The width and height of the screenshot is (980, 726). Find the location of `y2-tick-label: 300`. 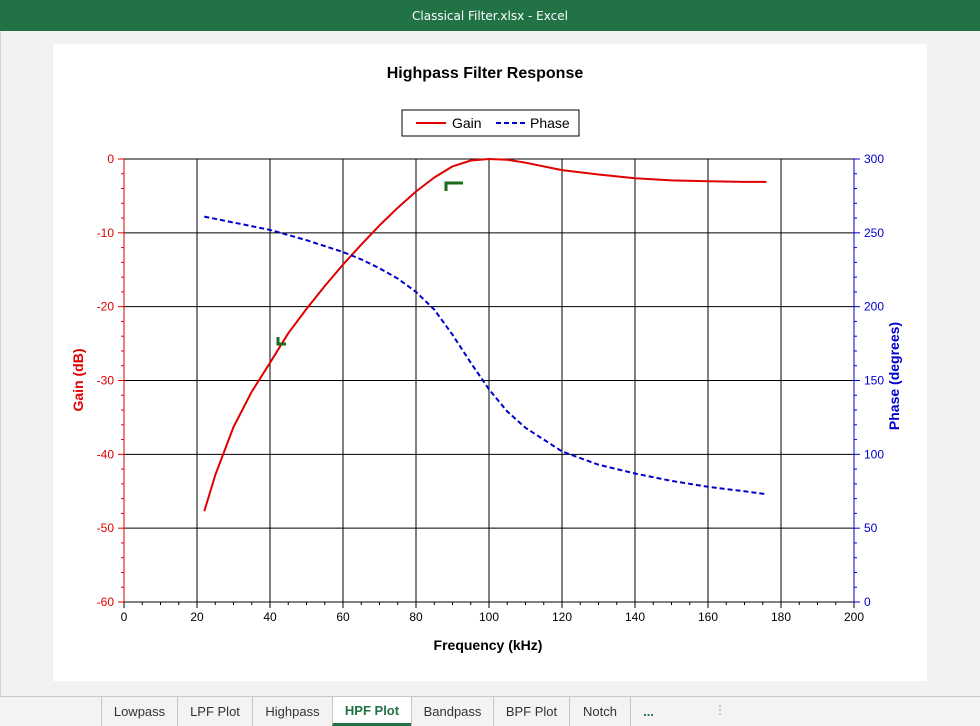

y2-tick-label: 300 is located at coordinates (874, 159).